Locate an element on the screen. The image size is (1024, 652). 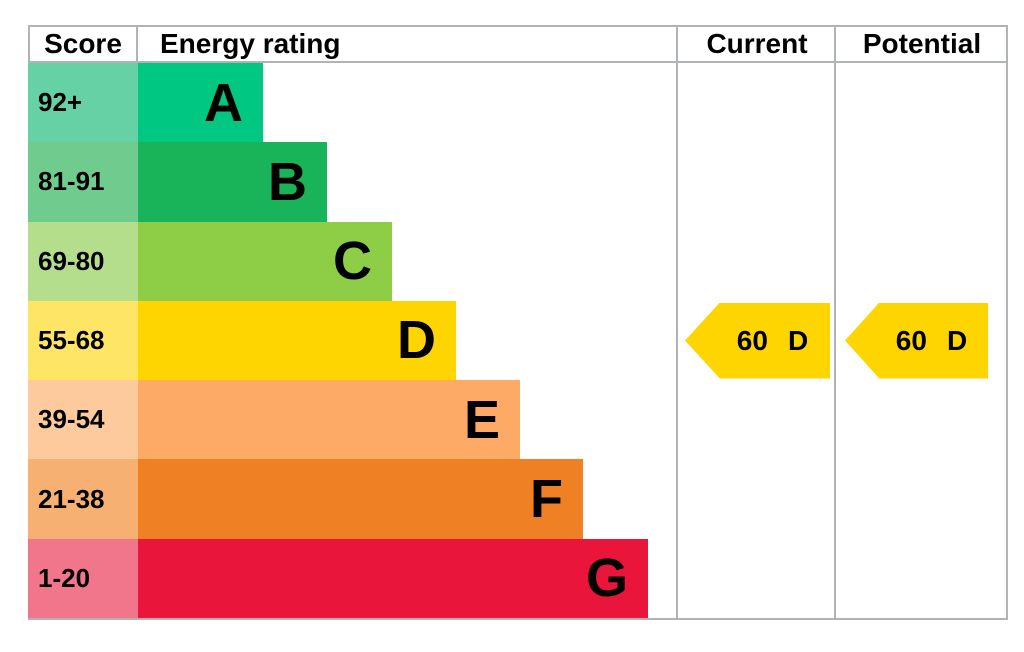
band-row-f: 21-38 F is located at coordinates (518, 499).